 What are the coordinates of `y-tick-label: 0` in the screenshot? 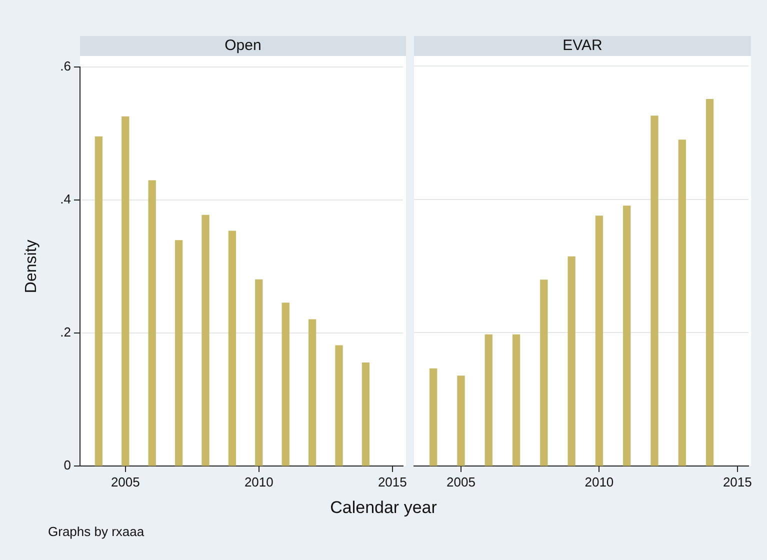 It's located at (67, 465).